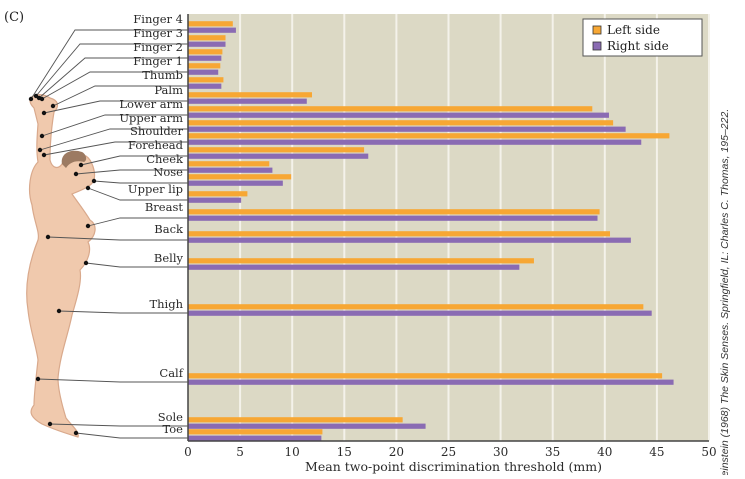 This screenshot has height=479, width=745. What do you see at coordinates (170, 417) in the screenshot?
I see `category-label: Sole` at bounding box center [170, 417].